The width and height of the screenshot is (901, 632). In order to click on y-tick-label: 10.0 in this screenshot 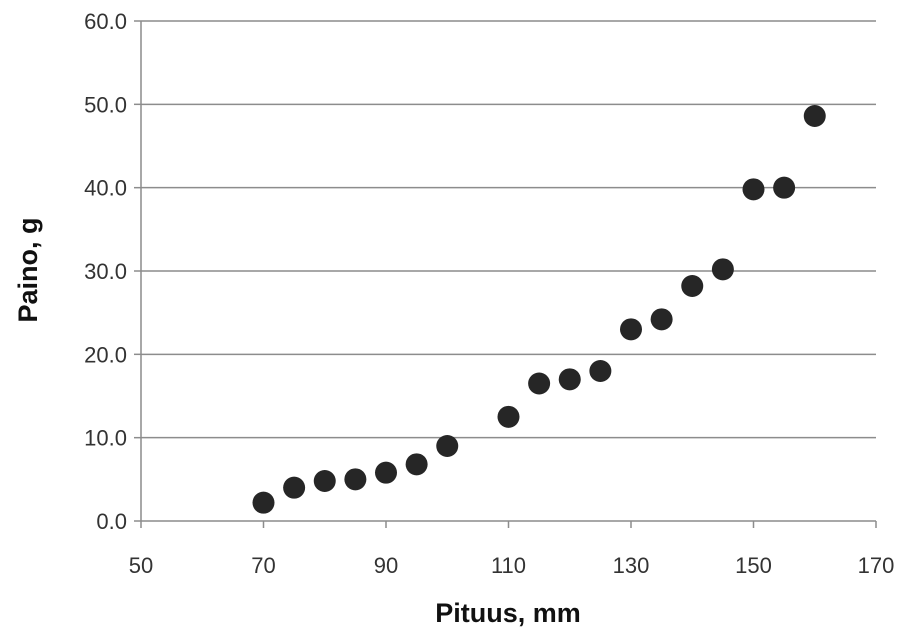, I will do `click(105, 438)`.